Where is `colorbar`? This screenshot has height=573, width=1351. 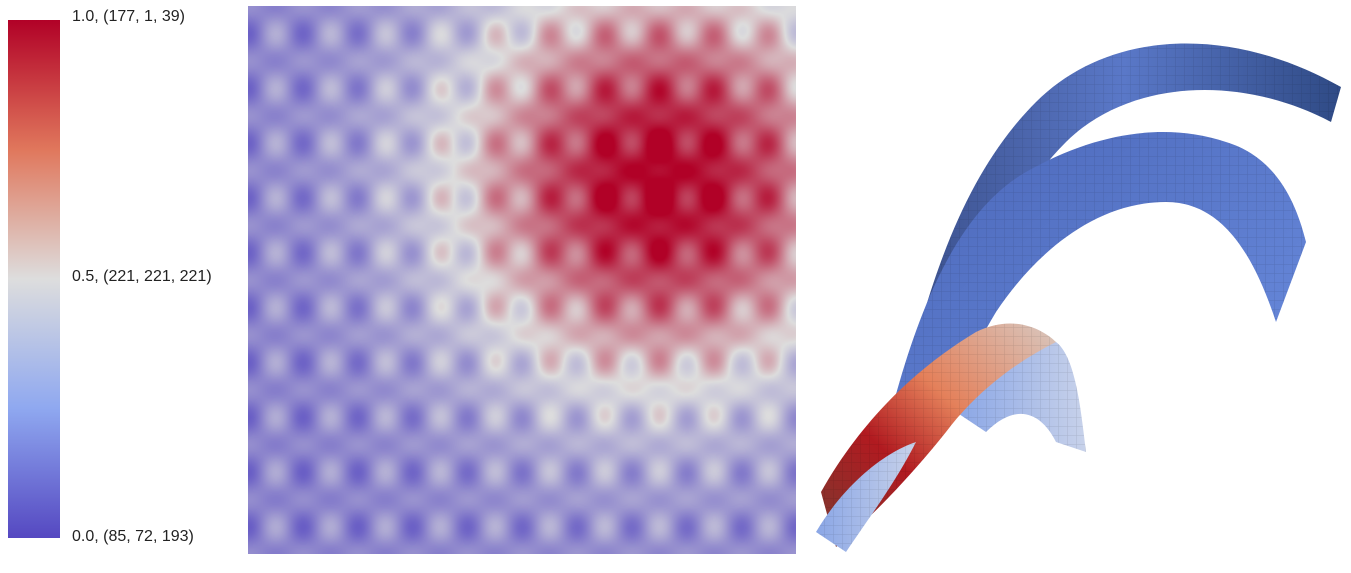
colorbar is located at coordinates (34, 279).